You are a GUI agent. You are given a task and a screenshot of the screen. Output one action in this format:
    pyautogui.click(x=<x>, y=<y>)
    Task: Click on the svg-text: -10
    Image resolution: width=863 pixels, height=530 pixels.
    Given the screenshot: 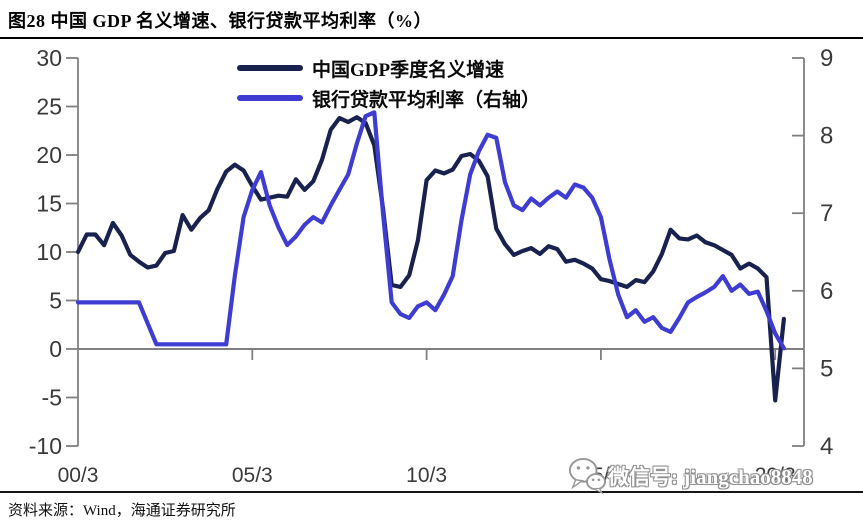 What is the action you would take?
    pyautogui.click(x=45, y=446)
    